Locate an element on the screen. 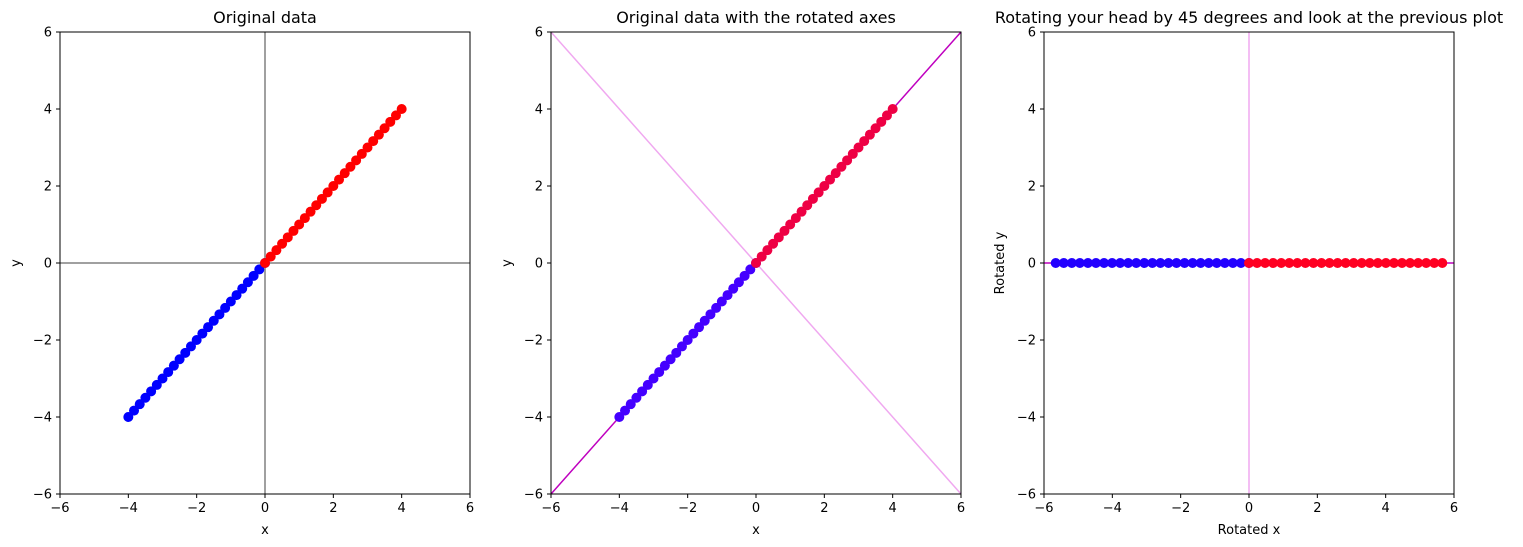 The height and width of the screenshot is (547, 1523). x-tick-label: −6 is located at coordinates (59, 508).